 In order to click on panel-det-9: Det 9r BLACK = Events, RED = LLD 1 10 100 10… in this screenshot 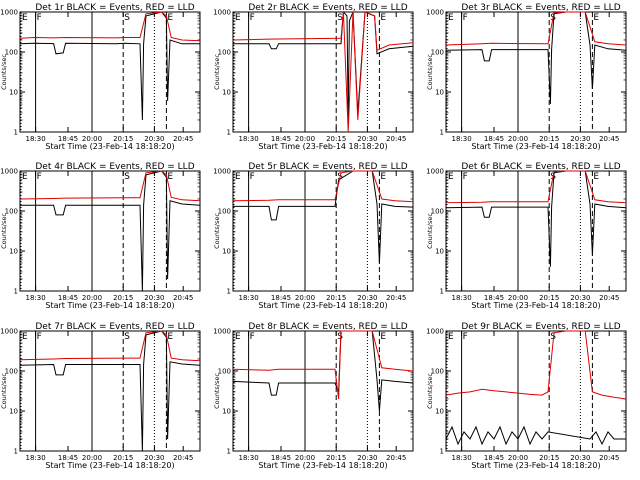, I will do `click(526, 396)`.